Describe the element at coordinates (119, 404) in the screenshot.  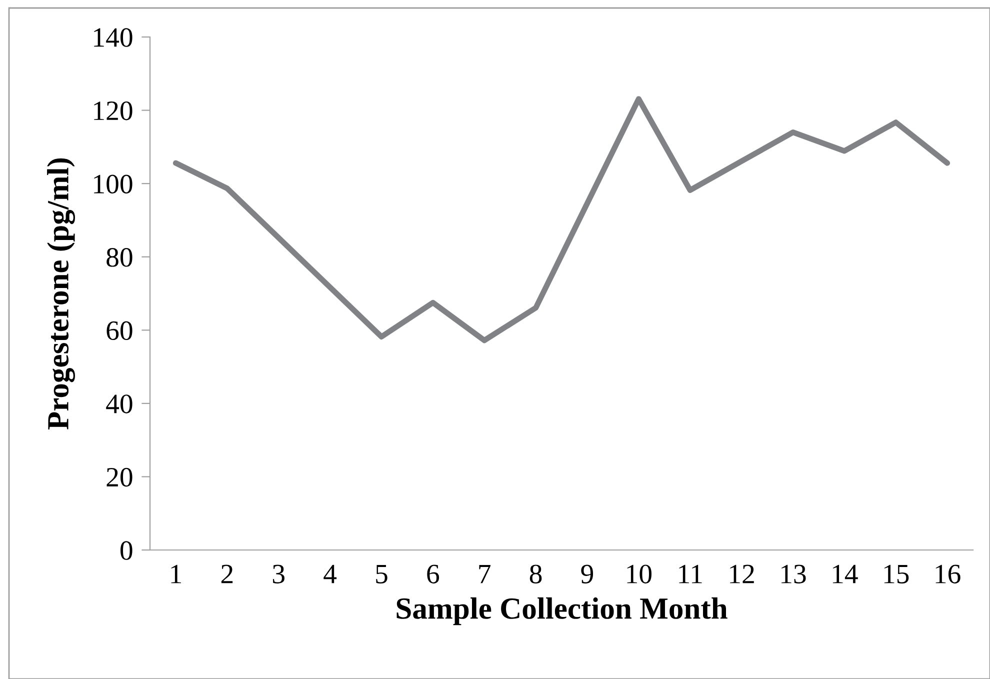
I see `y-tick-label: 40` at that location.